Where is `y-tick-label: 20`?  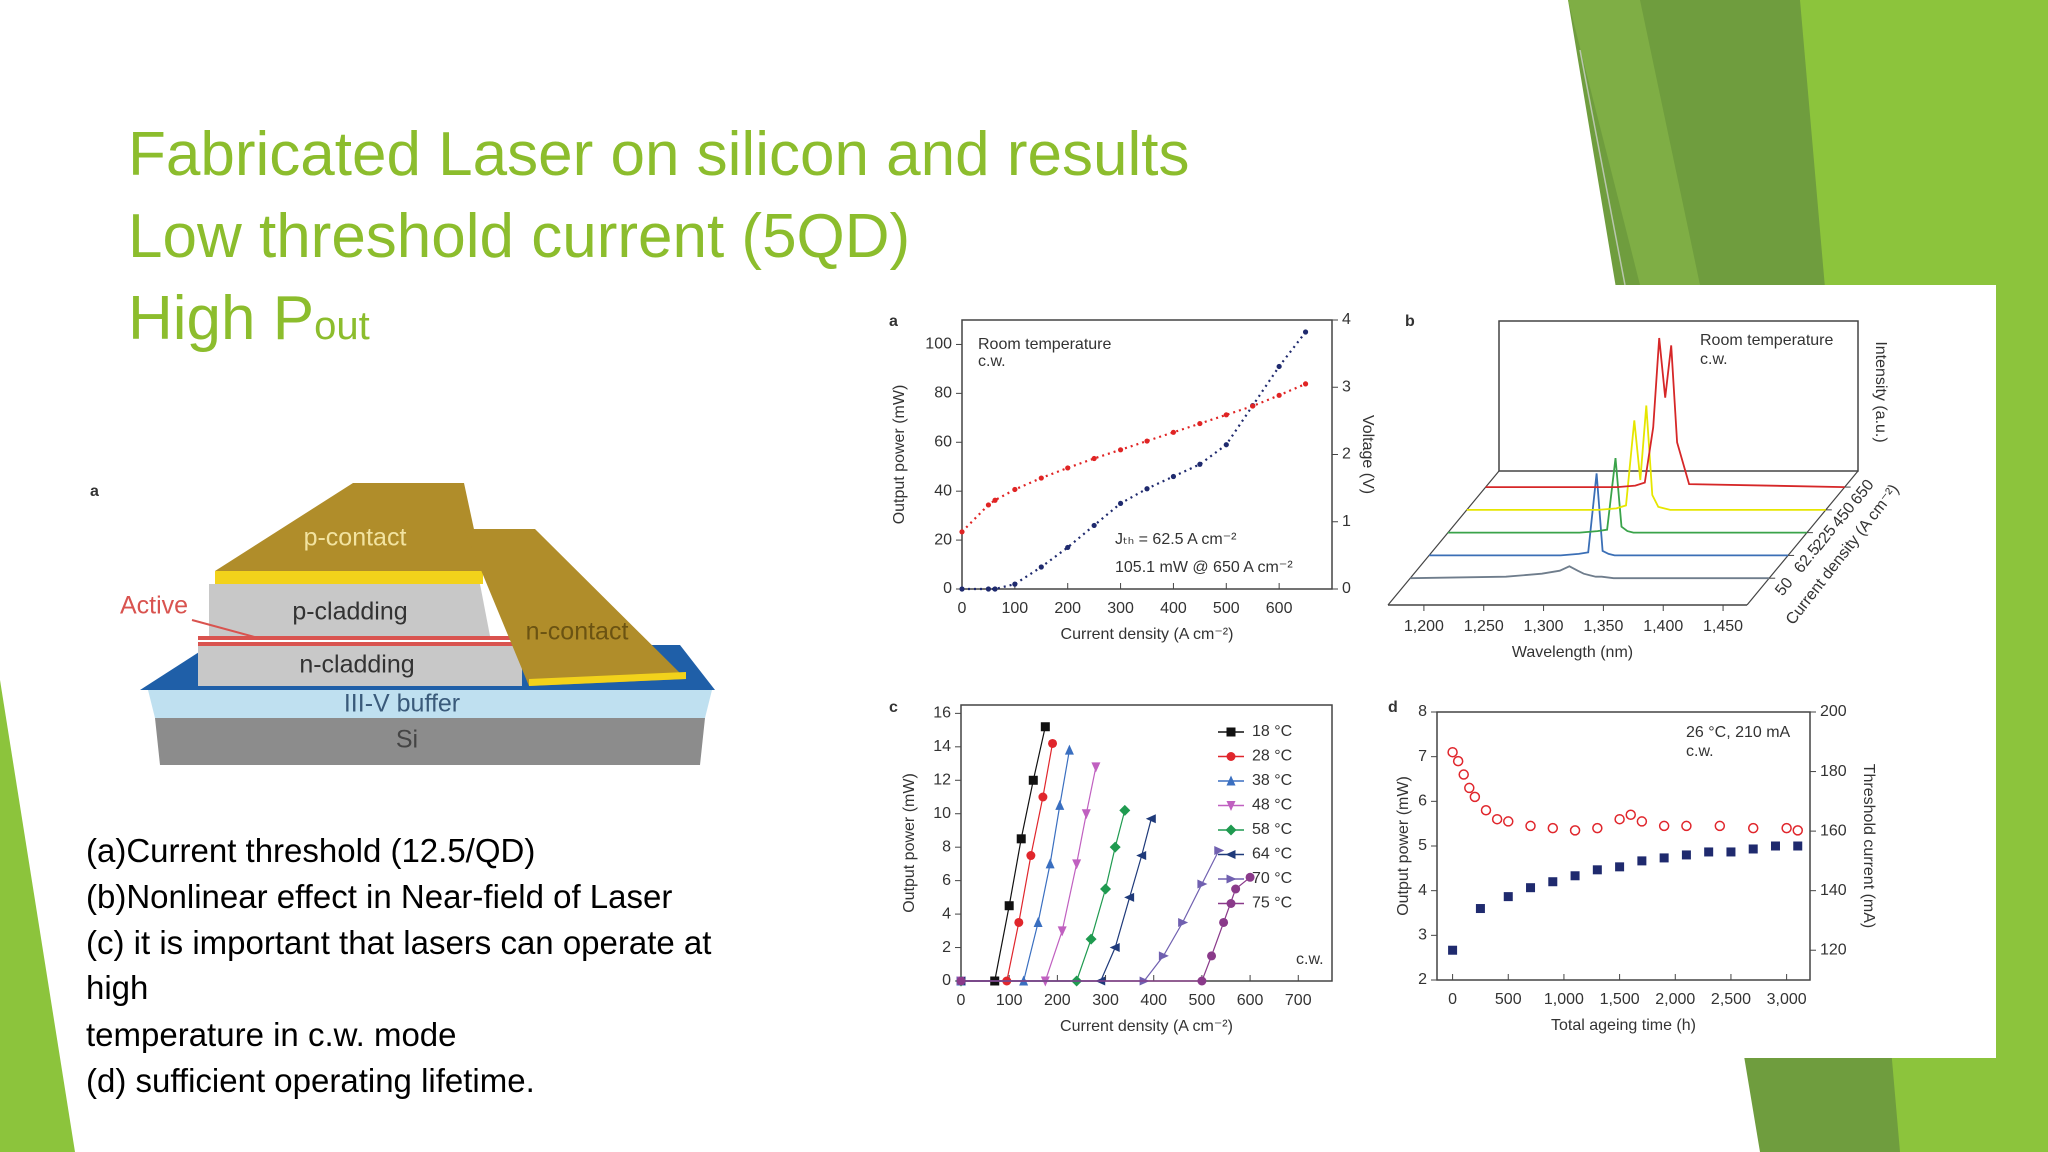
y-tick-label: 20 is located at coordinates (943, 539).